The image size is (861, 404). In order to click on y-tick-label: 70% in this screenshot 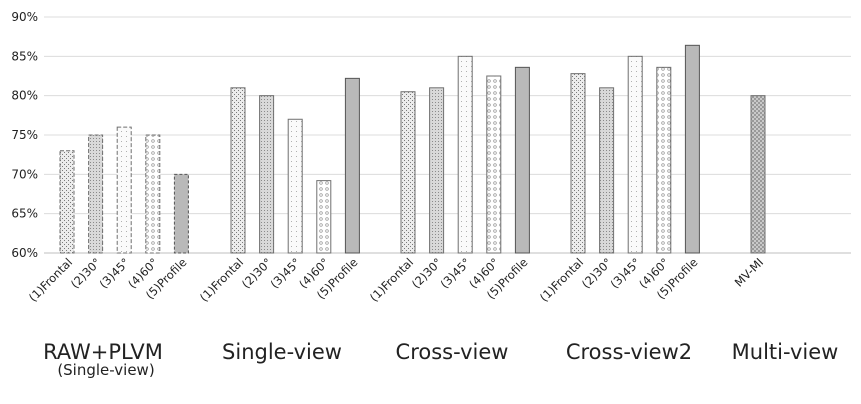, I will do `click(24, 174)`.